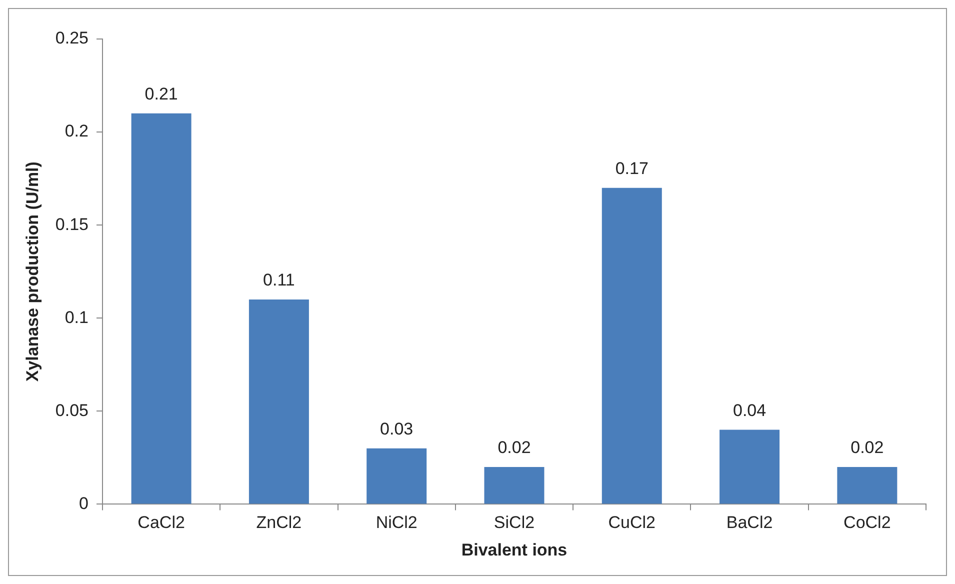 The height and width of the screenshot is (584, 955). I want to click on x-tick-label: ZnCl2, so click(279, 522).